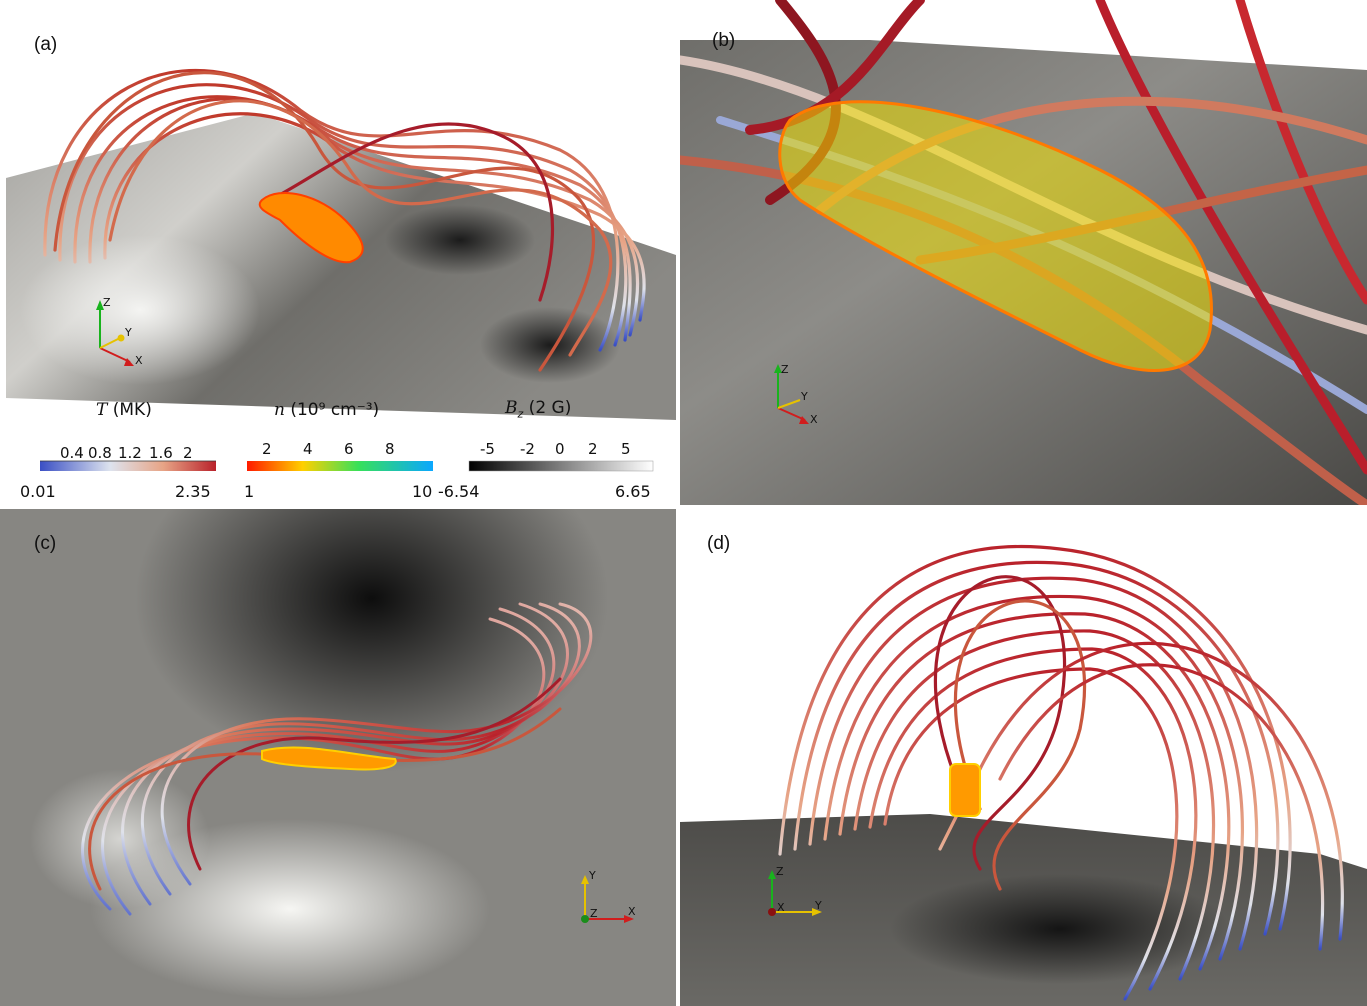 The image size is (1367, 1006). I want to click on axis-label-y: Y, so click(128, 332).